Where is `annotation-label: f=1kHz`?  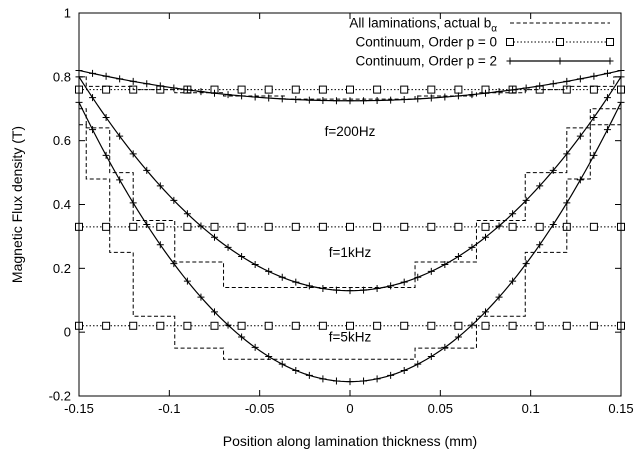 annotation-label: f=1kHz is located at coordinates (350, 252).